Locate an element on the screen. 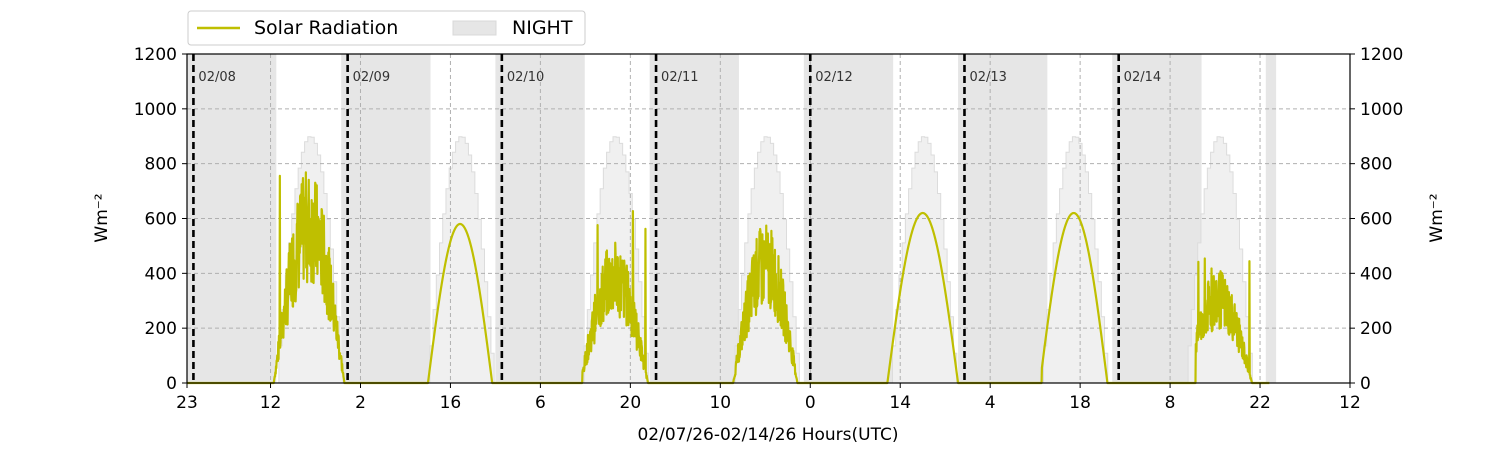 This screenshot has height=450, width=1500. day-label: 02/13 is located at coordinates (987, 77).